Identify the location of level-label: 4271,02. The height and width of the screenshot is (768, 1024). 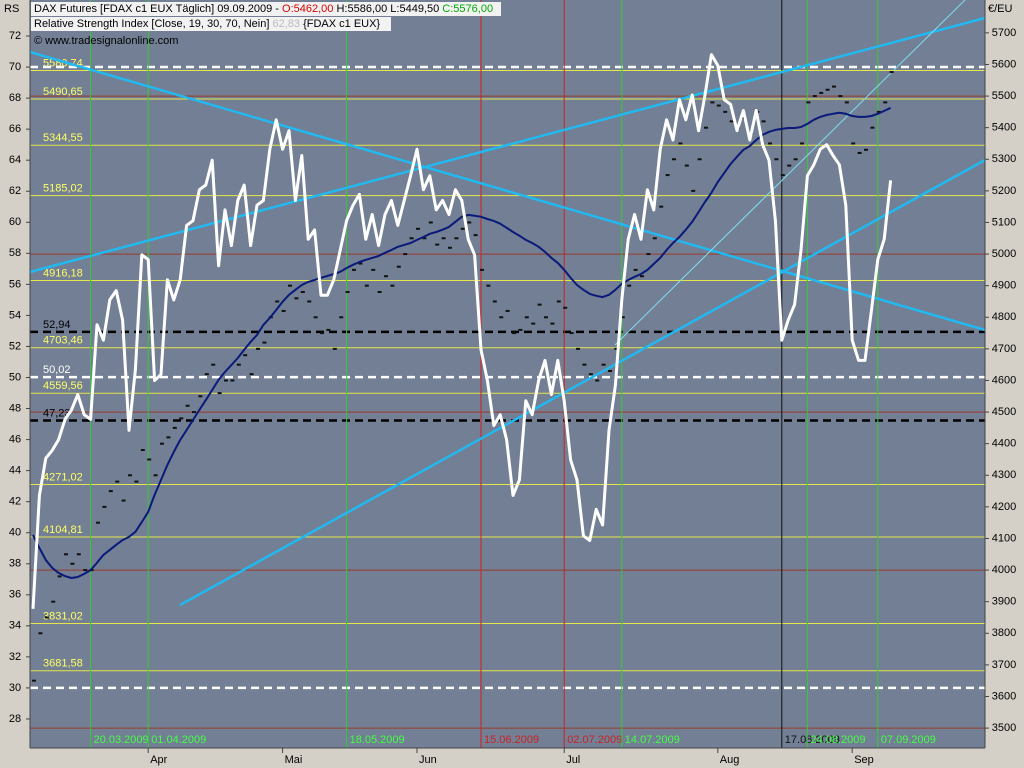
(63, 477).